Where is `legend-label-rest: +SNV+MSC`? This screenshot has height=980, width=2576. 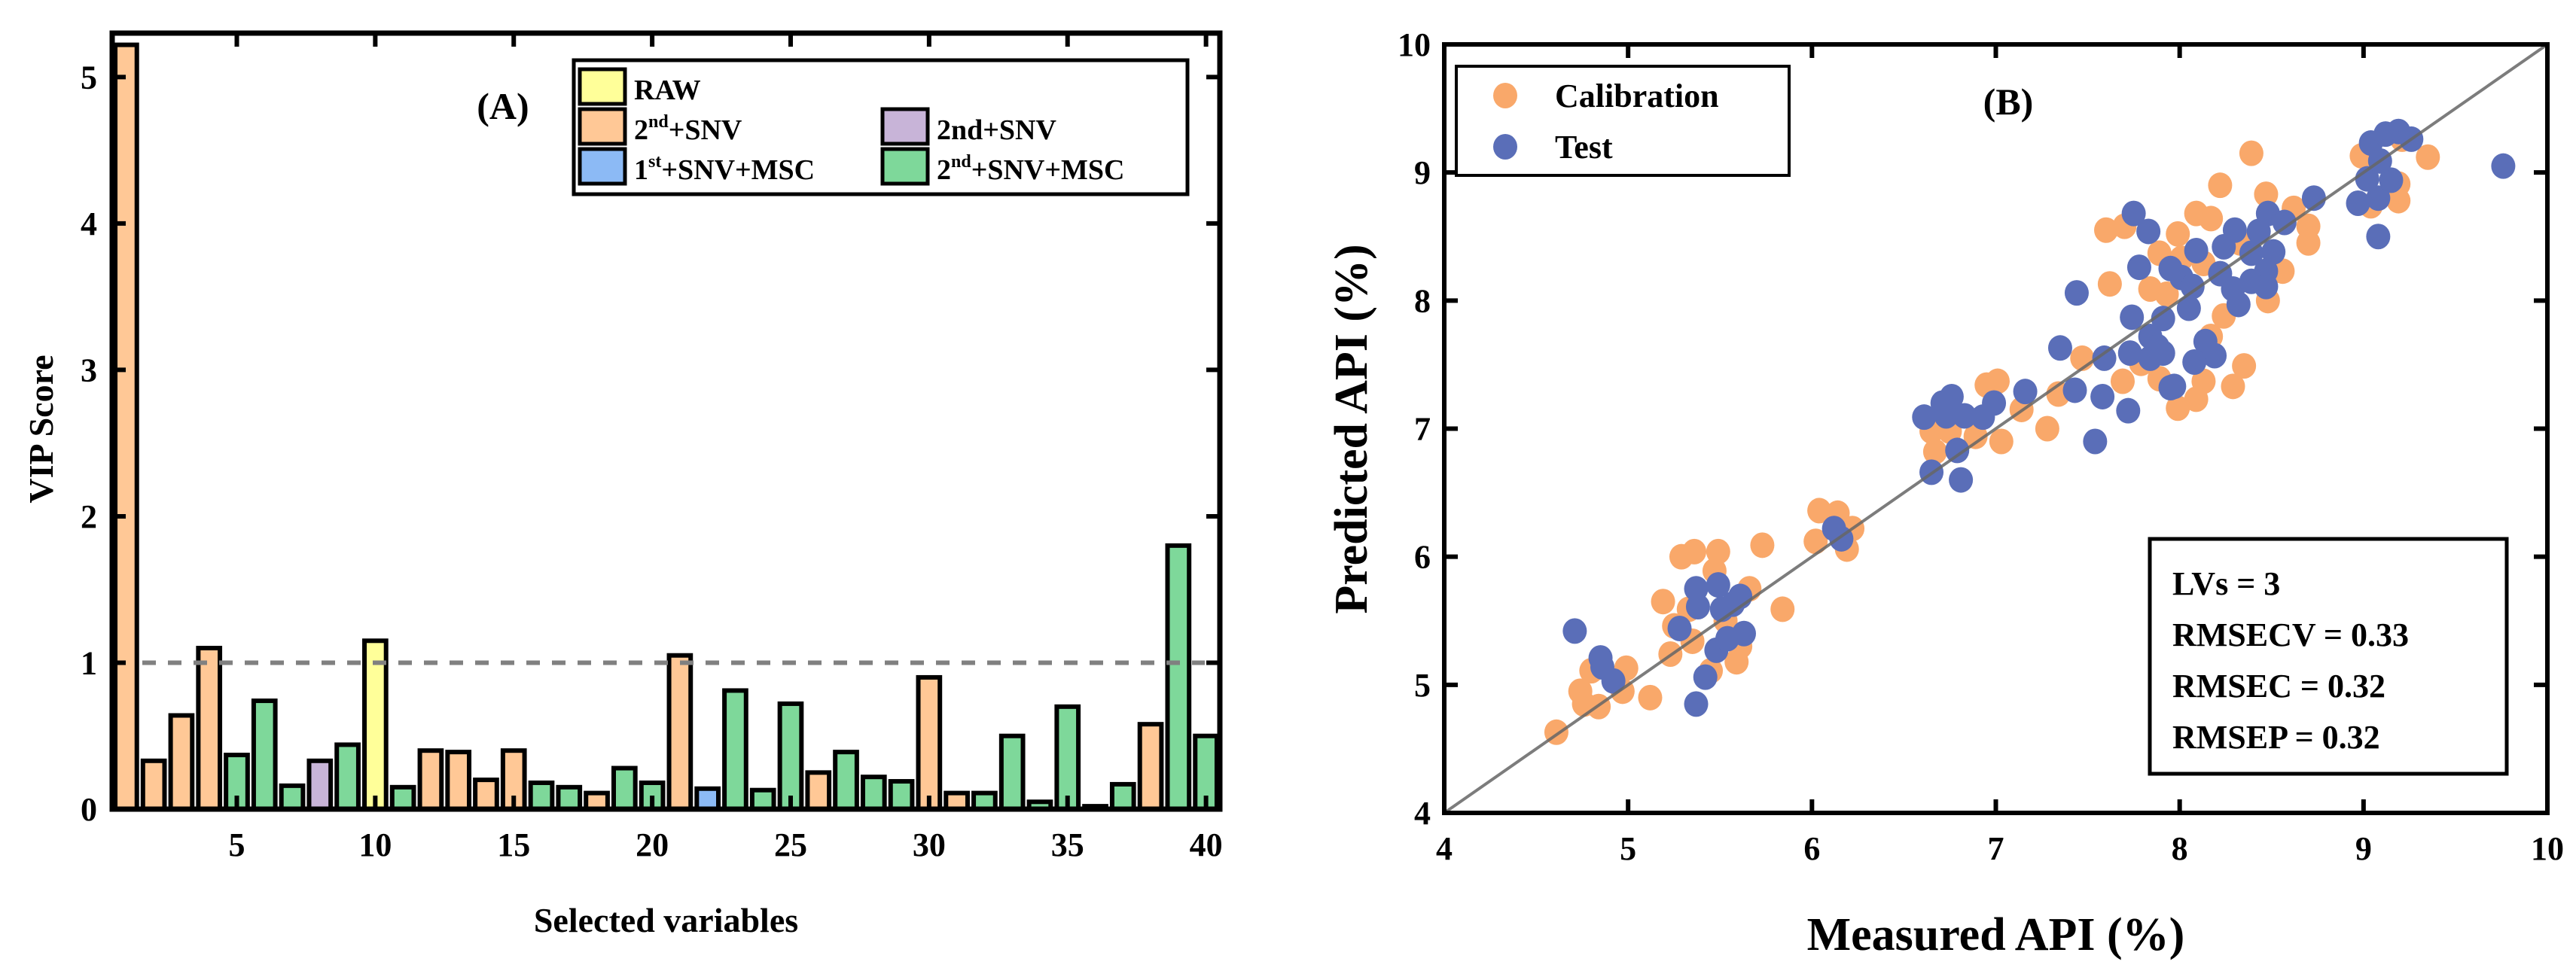 legend-label-rest: +SNV+MSC is located at coordinates (738, 170).